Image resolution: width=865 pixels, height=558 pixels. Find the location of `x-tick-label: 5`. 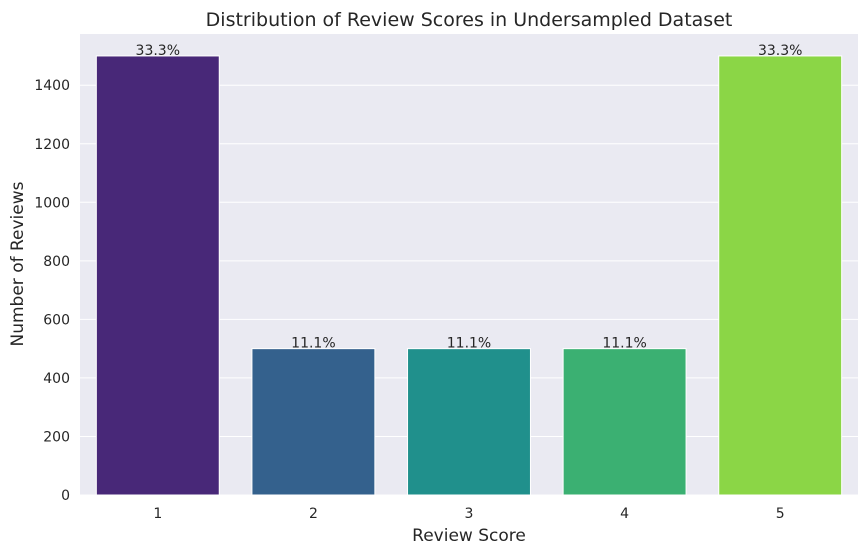

x-tick-label: 5 is located at coordinates (780, 514).